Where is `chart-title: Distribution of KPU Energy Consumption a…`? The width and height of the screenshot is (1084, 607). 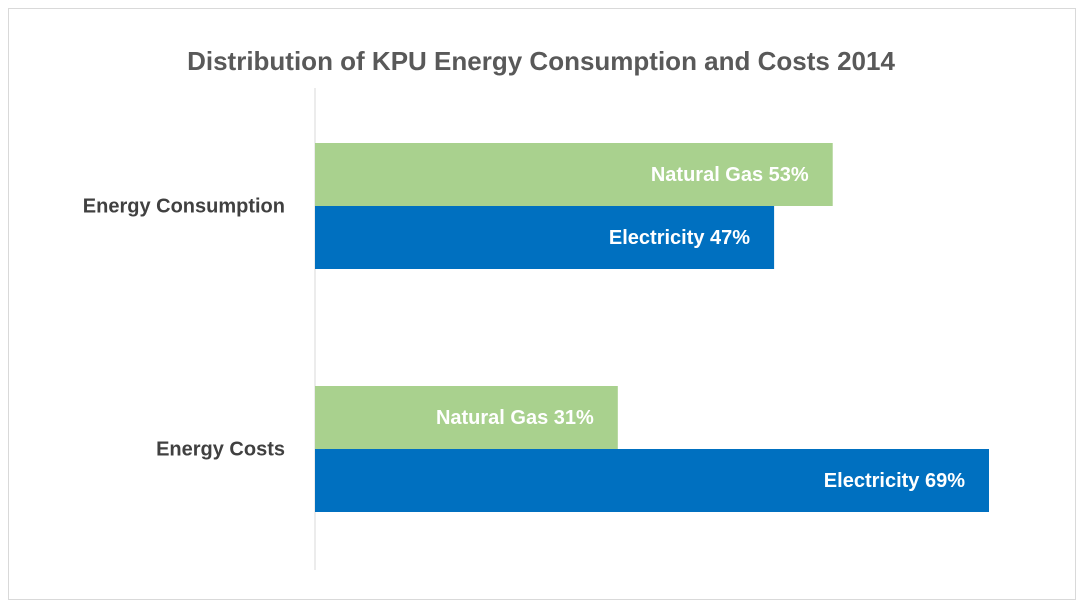
chart-title: Distribution of KPU Energy Consumption a… is located at coordinates (541, 61).